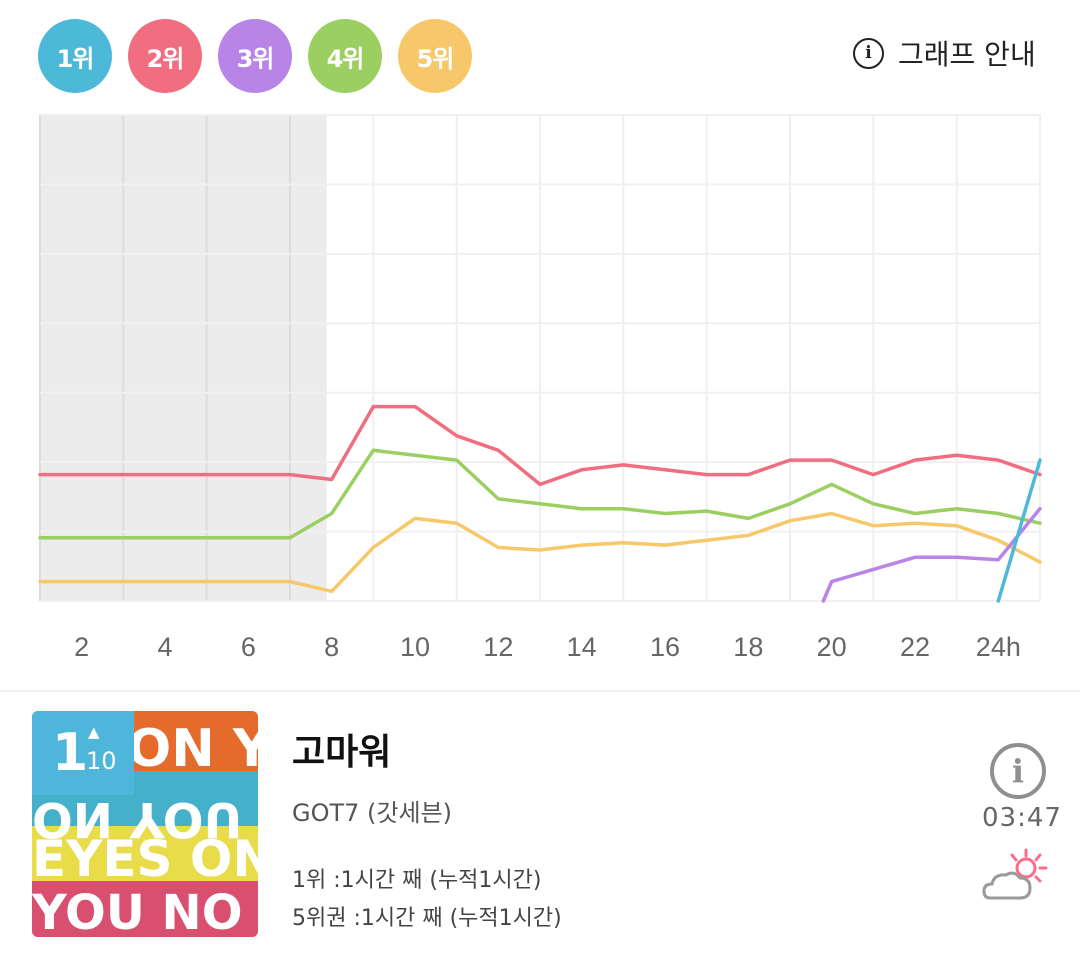 This screenshot has height=953, width=1080. What do you see at coordinates (164, 647) in the screenshot?
I see `x-tick-label: 4` at bounding box center [164, 647].